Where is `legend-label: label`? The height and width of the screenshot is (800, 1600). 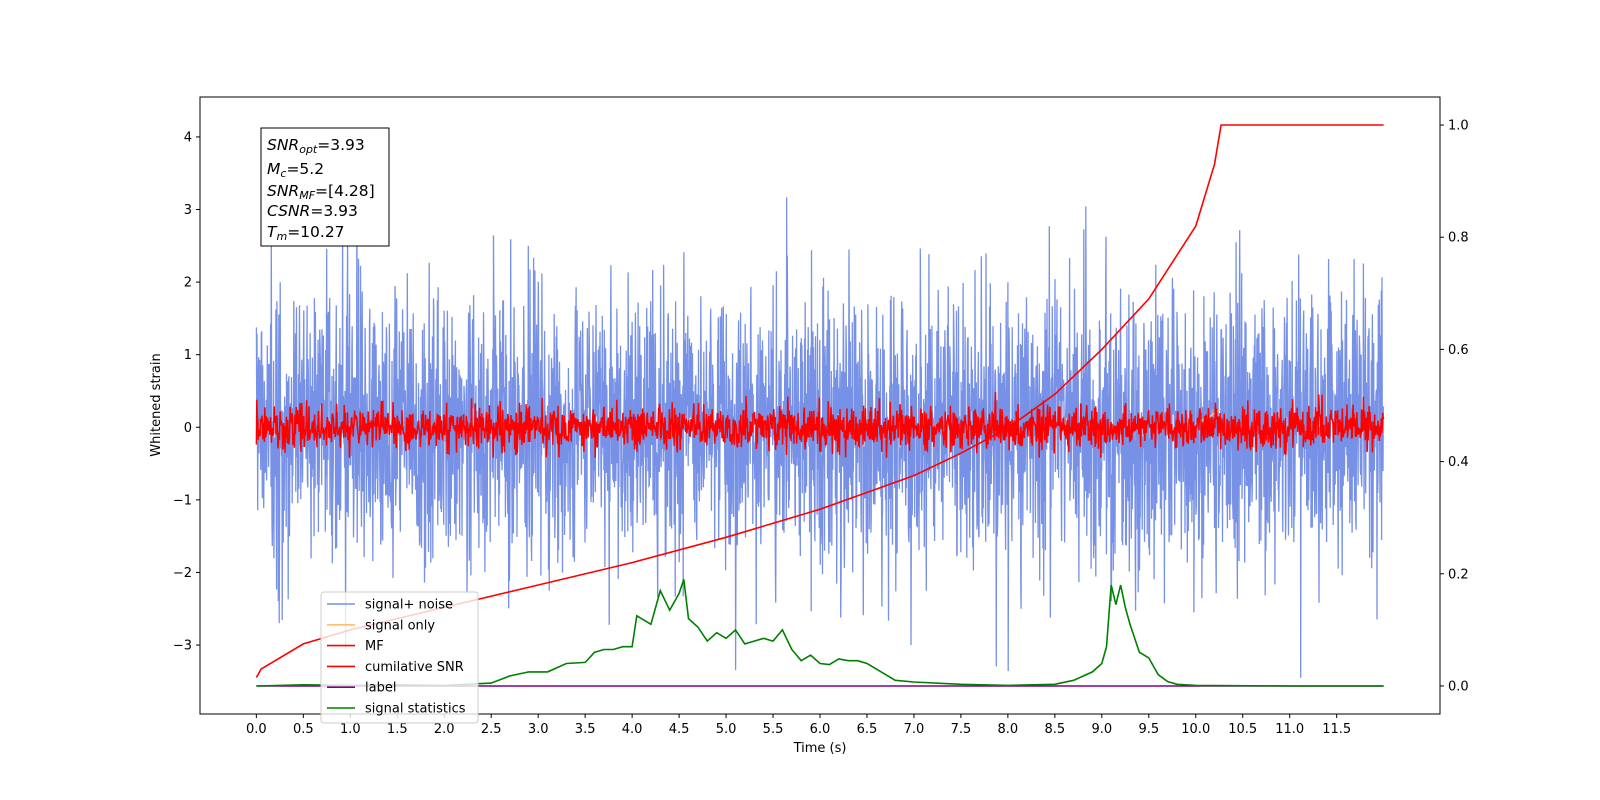
legend-label: label is located at coordinates (380, 688).